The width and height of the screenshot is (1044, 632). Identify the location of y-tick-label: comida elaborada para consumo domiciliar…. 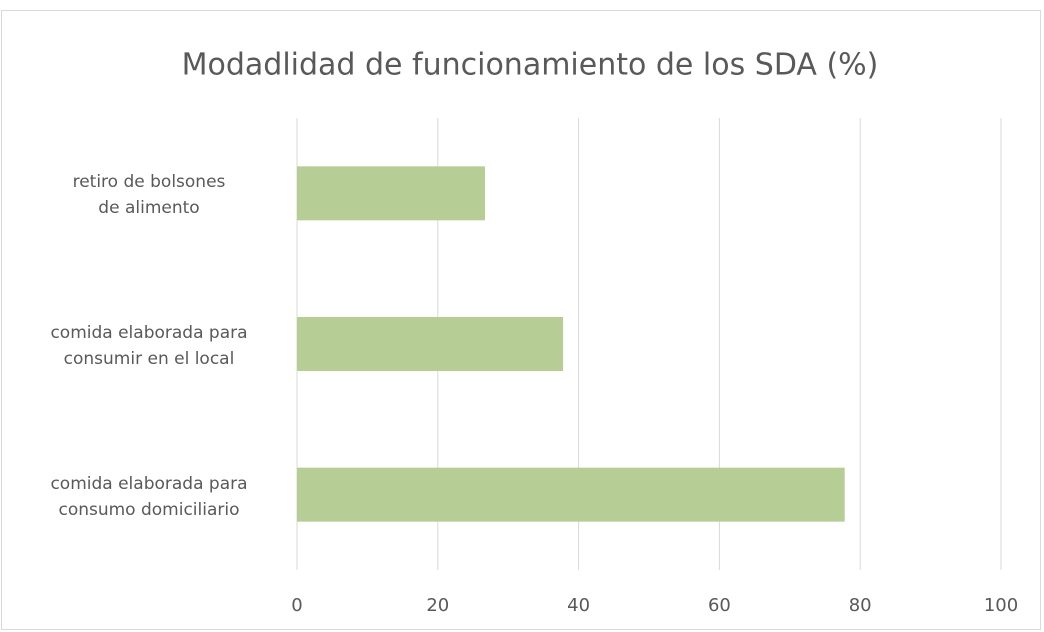
(149, 496).